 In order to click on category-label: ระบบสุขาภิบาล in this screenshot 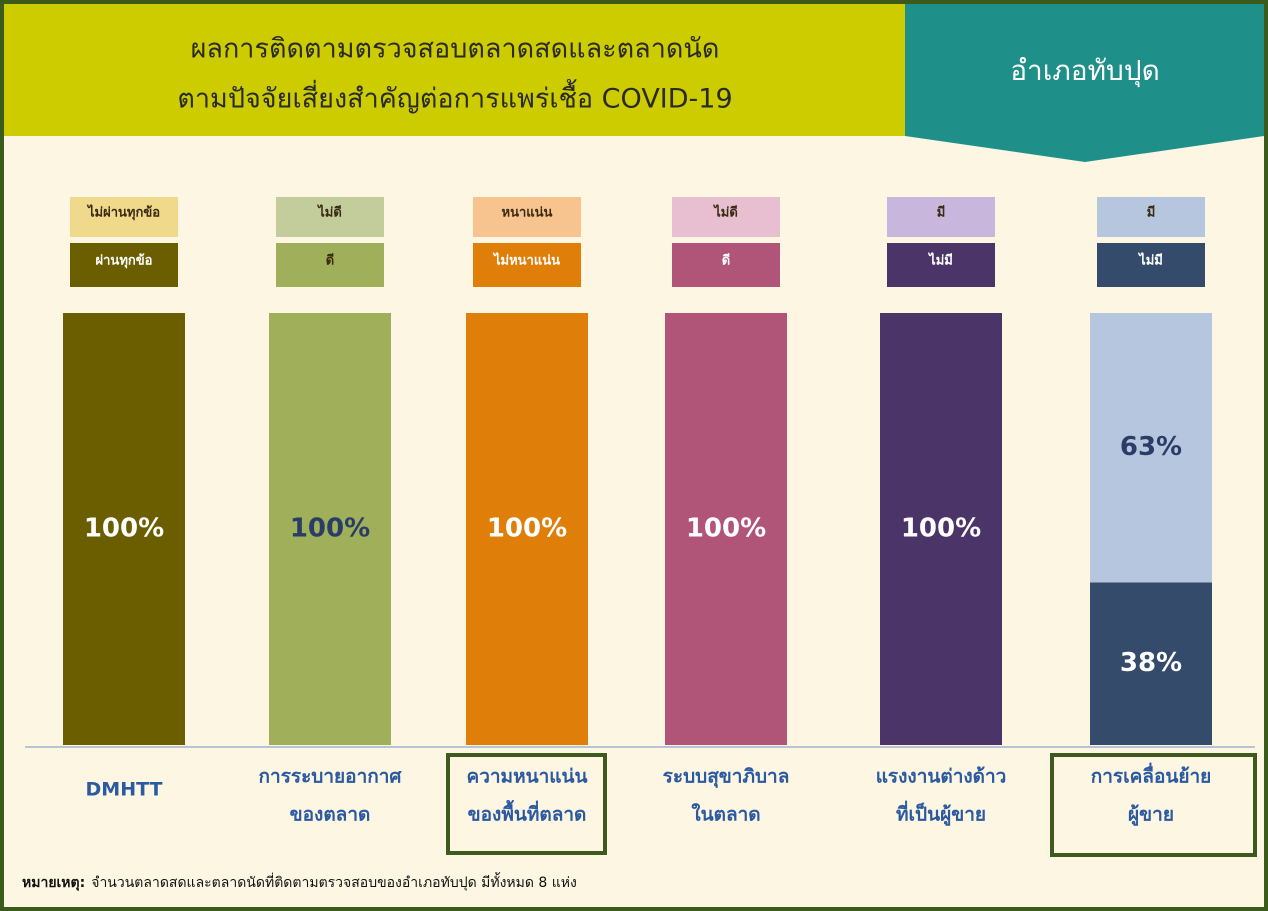, I will do `click(726, 777)`.